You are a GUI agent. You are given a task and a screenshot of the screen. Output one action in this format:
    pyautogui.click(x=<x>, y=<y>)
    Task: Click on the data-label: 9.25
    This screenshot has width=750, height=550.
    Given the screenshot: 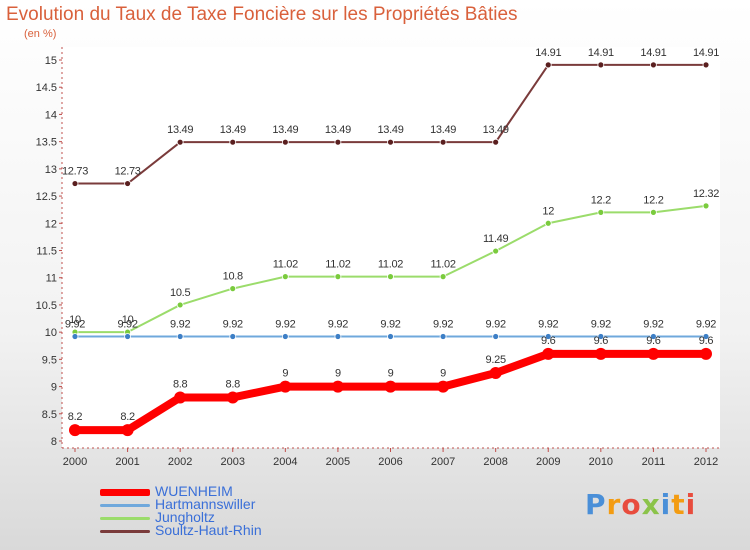 What is the action you would take?
    pyautogui.click(x=496, y=360)
    